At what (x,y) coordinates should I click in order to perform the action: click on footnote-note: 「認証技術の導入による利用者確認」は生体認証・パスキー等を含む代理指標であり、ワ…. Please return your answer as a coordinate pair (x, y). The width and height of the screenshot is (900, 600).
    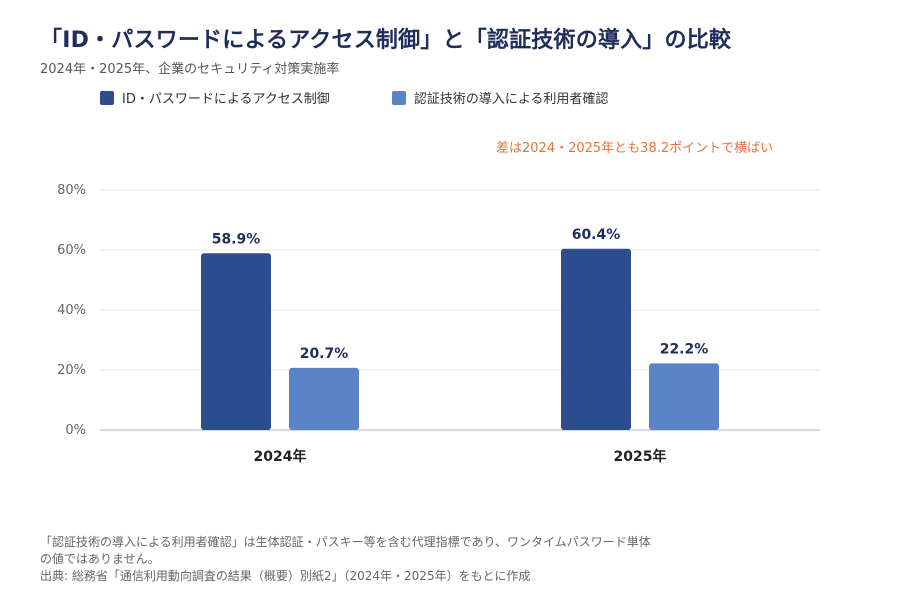
    Looking at the image, I should click on (345, 550).